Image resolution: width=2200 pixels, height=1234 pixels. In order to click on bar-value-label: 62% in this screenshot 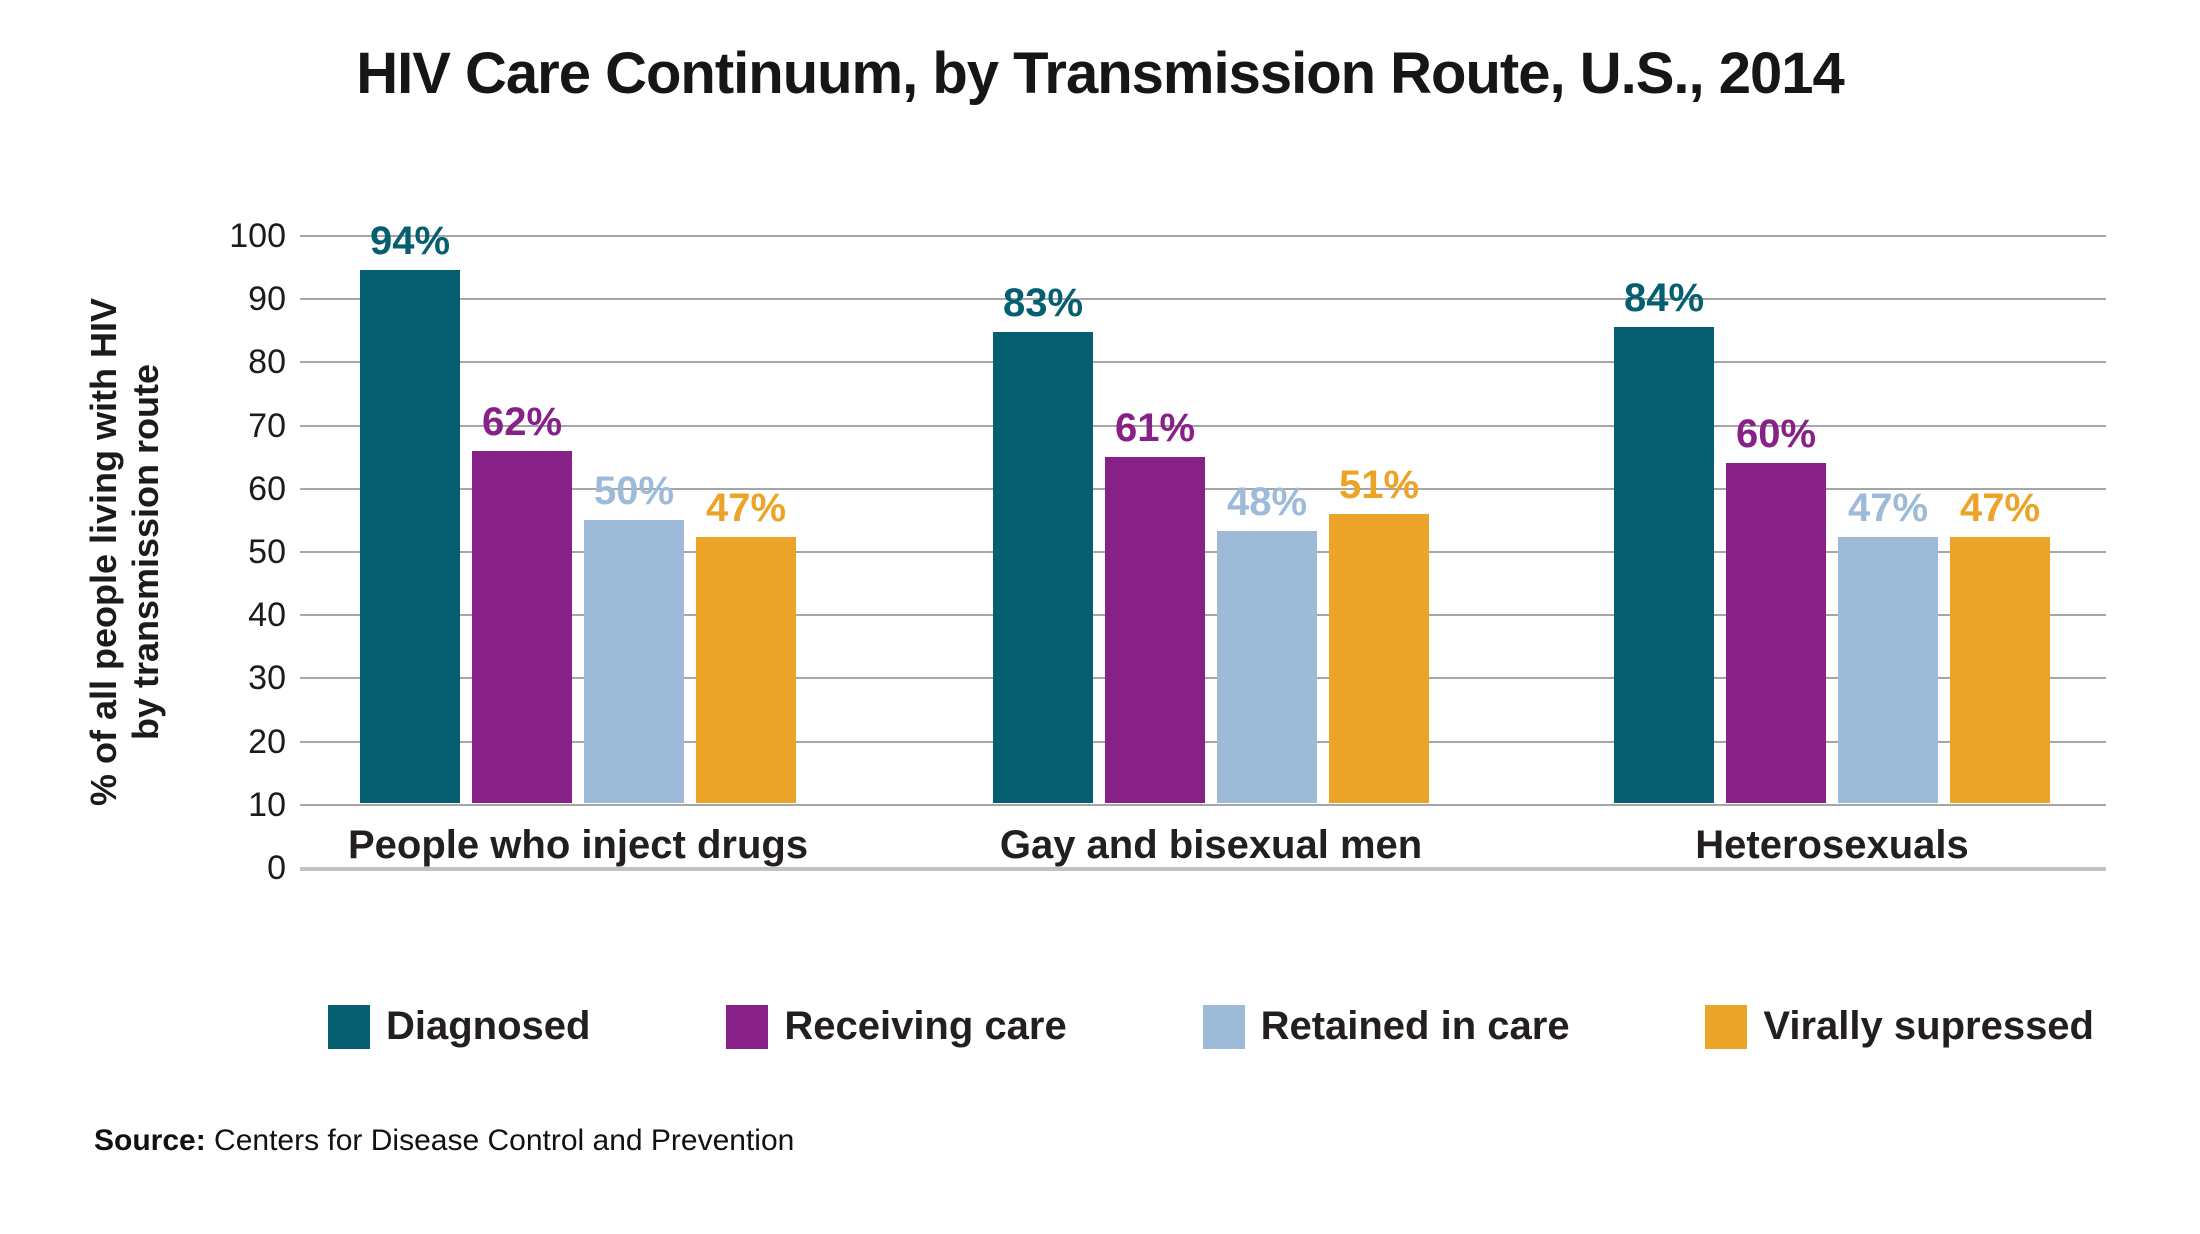, I will do `click(522, 422)`.